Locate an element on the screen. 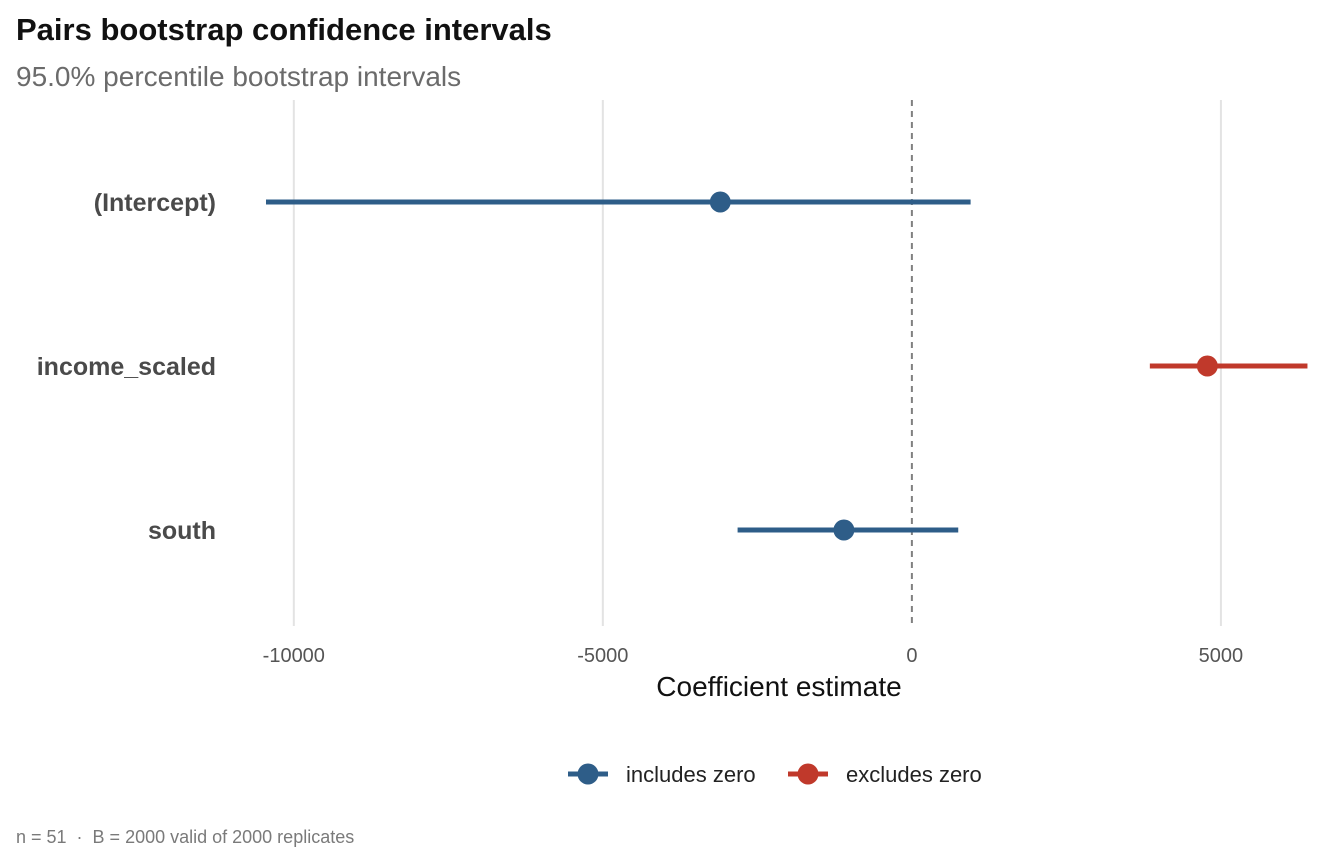 The height and width of the screenshot is (864, 1344). x-tick-label: 5000 is located at coordinates (1221, 656).